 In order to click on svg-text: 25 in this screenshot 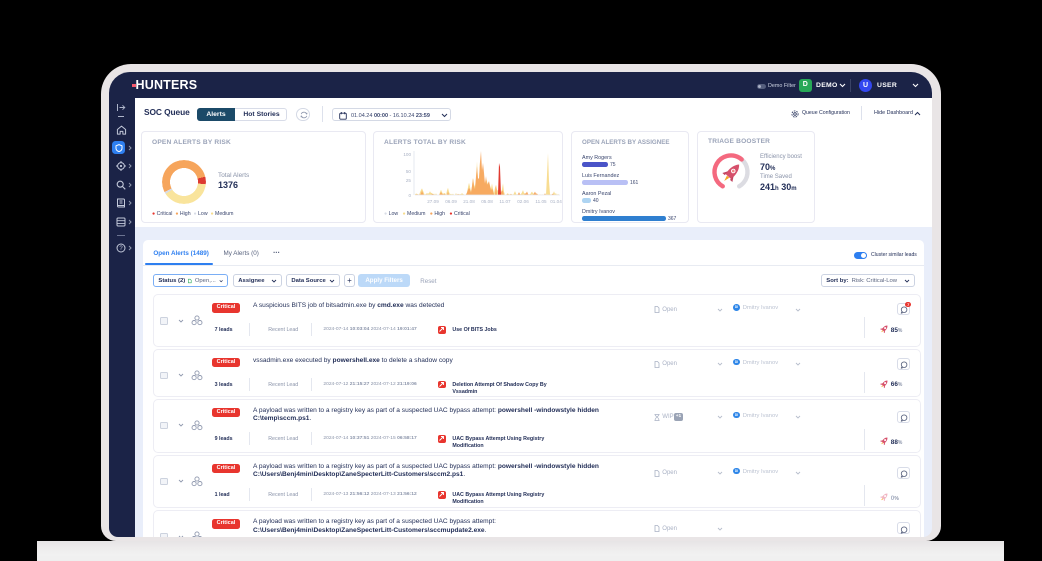, I will do `click(409, 180)`.